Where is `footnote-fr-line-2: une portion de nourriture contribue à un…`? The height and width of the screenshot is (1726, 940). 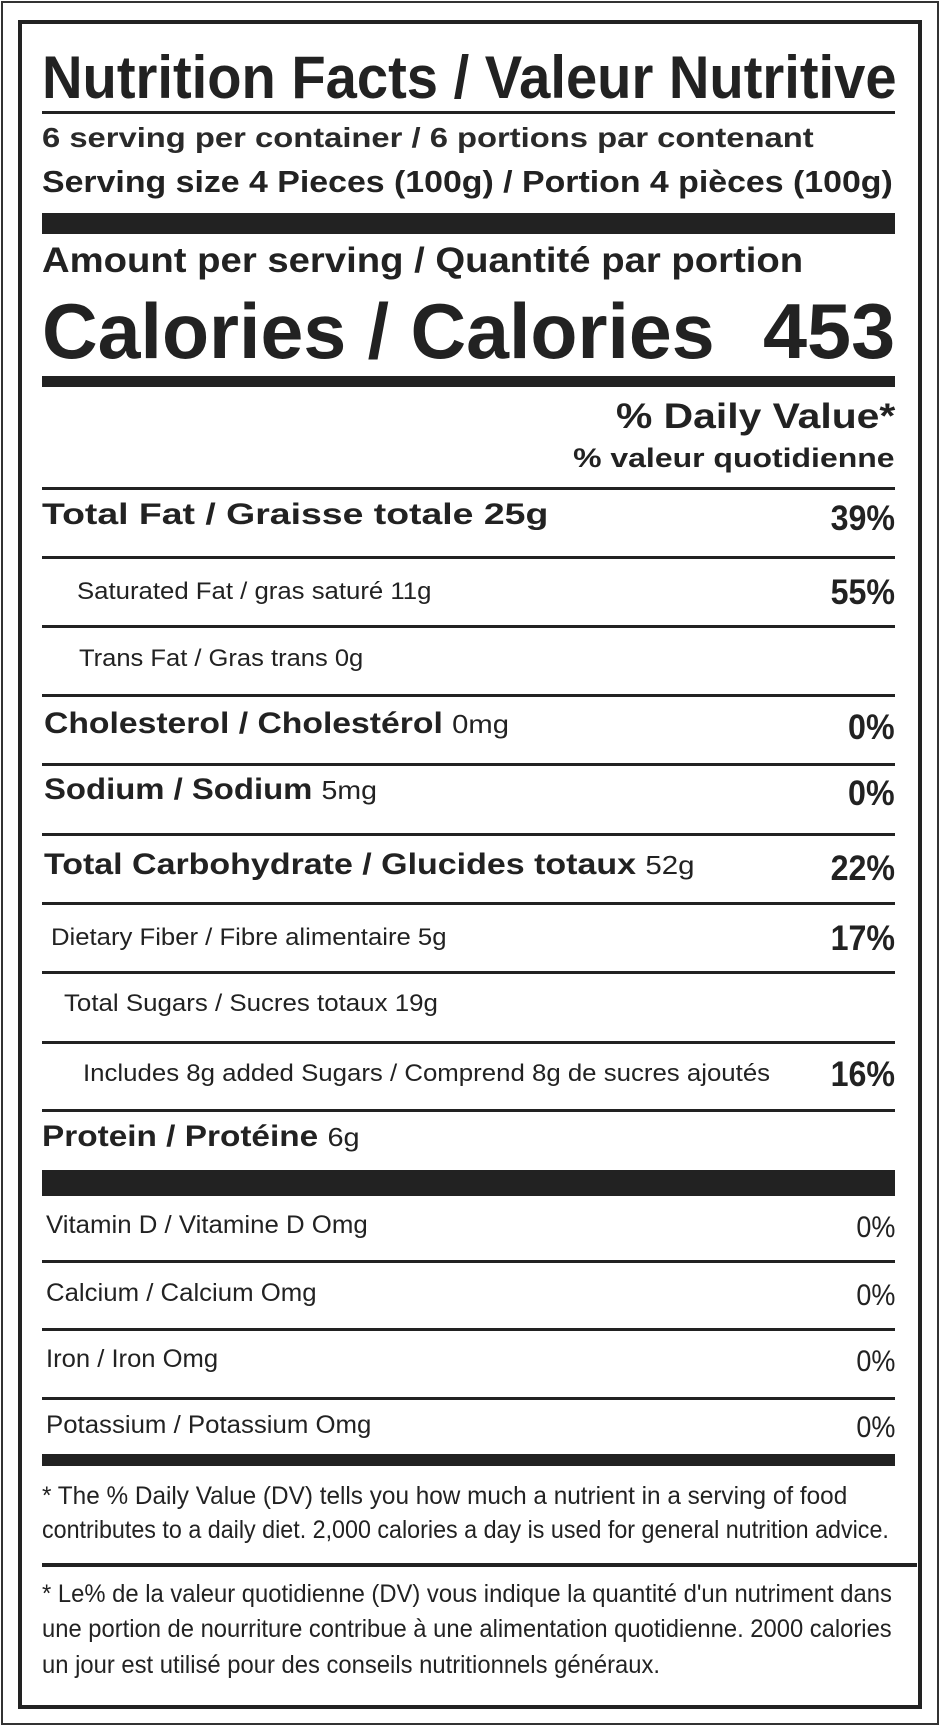 footnote-fr-line-2: une portion de nourriture contribue à un… is located at coordinates (467, 1629).